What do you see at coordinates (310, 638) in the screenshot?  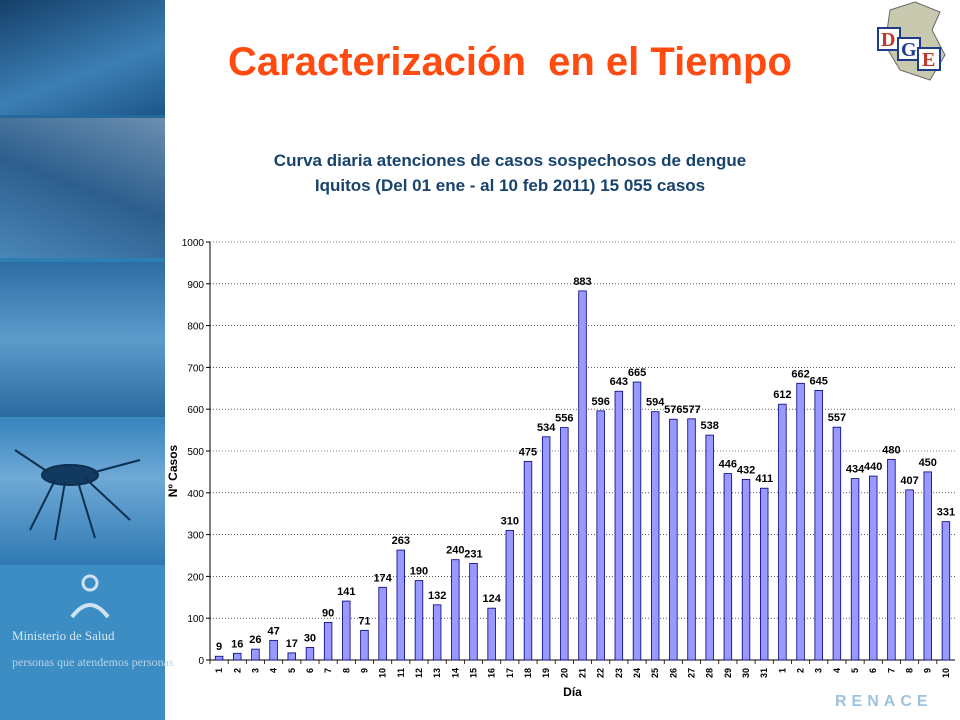 I see `data-label: 30` at bounding box center [310, 638].